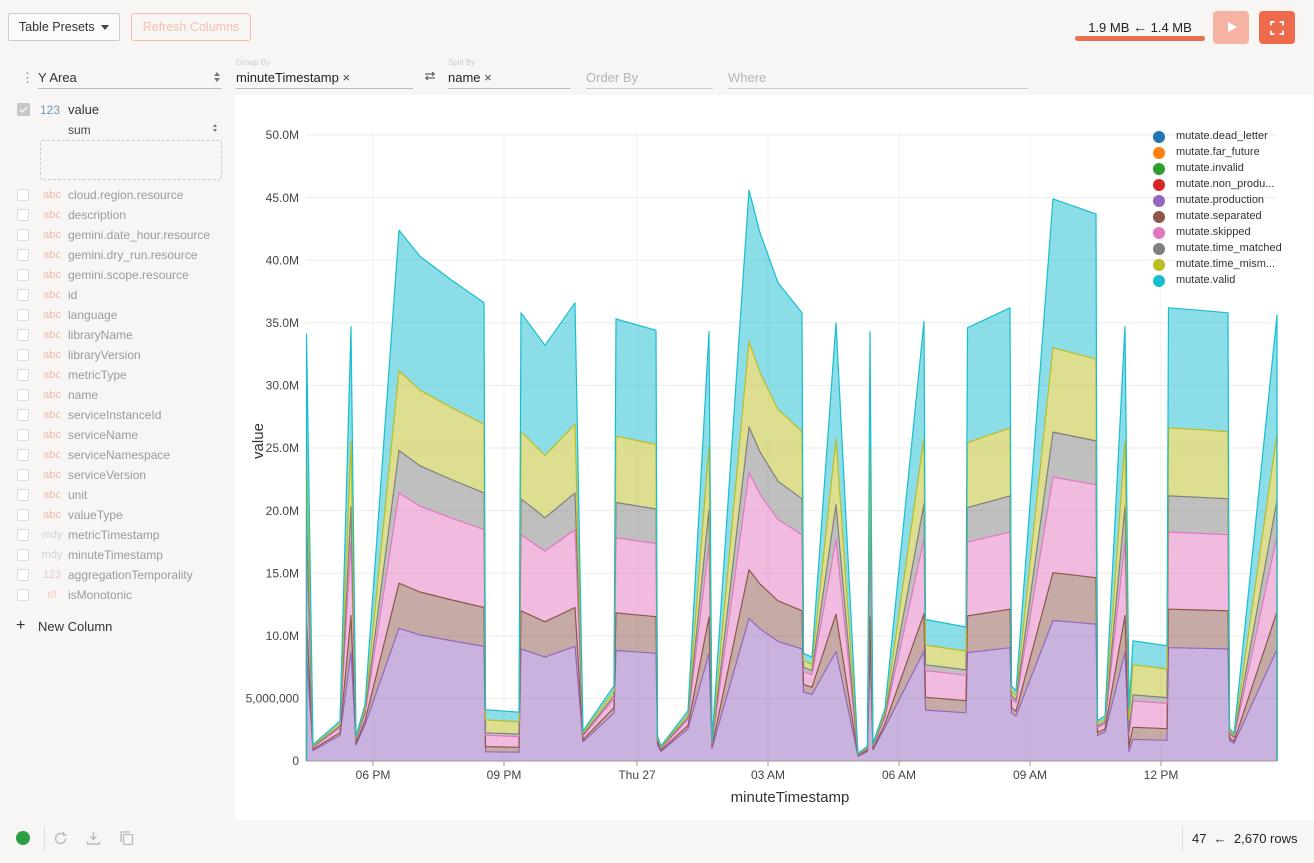 Image resolution: width=1314 pixels, height=863 pixels. Describe the element at coordinates (373, 775) in the screenshot. I see `svg-text: 06 PM` at that location.